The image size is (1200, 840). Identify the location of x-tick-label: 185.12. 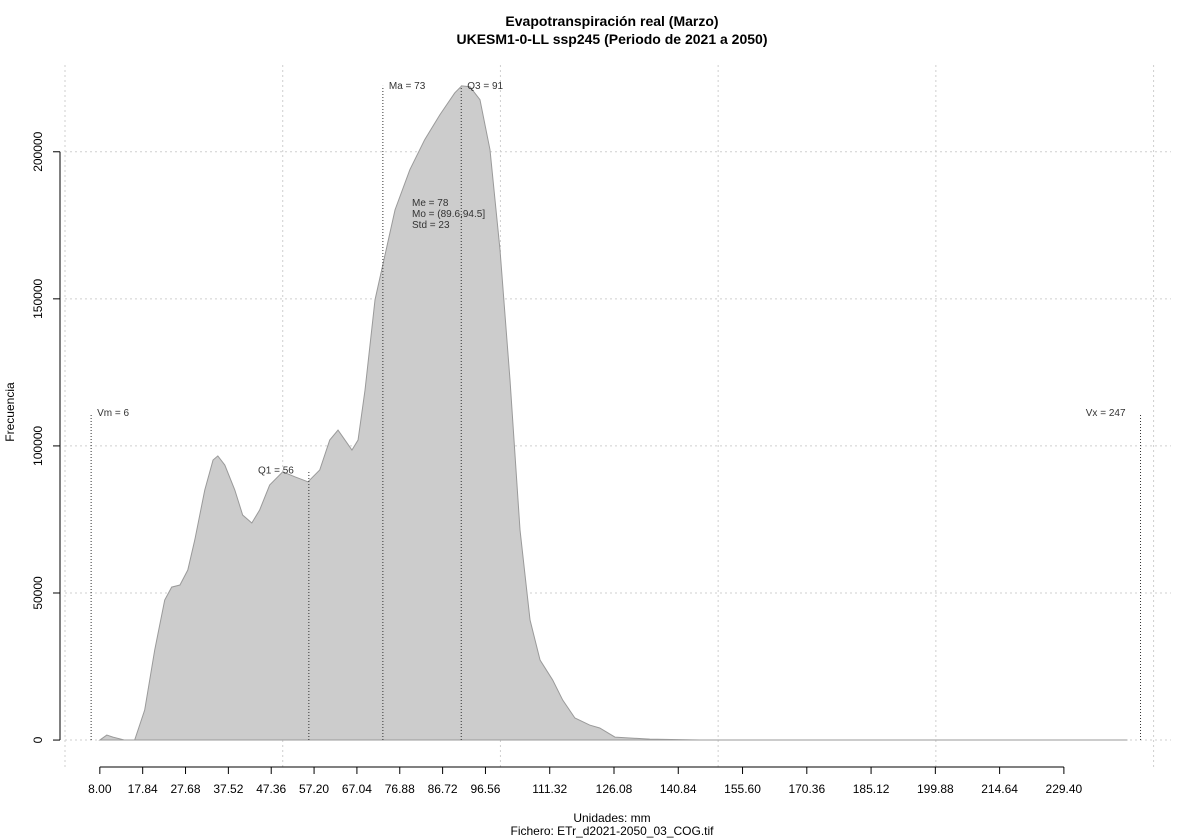
(871, 789).